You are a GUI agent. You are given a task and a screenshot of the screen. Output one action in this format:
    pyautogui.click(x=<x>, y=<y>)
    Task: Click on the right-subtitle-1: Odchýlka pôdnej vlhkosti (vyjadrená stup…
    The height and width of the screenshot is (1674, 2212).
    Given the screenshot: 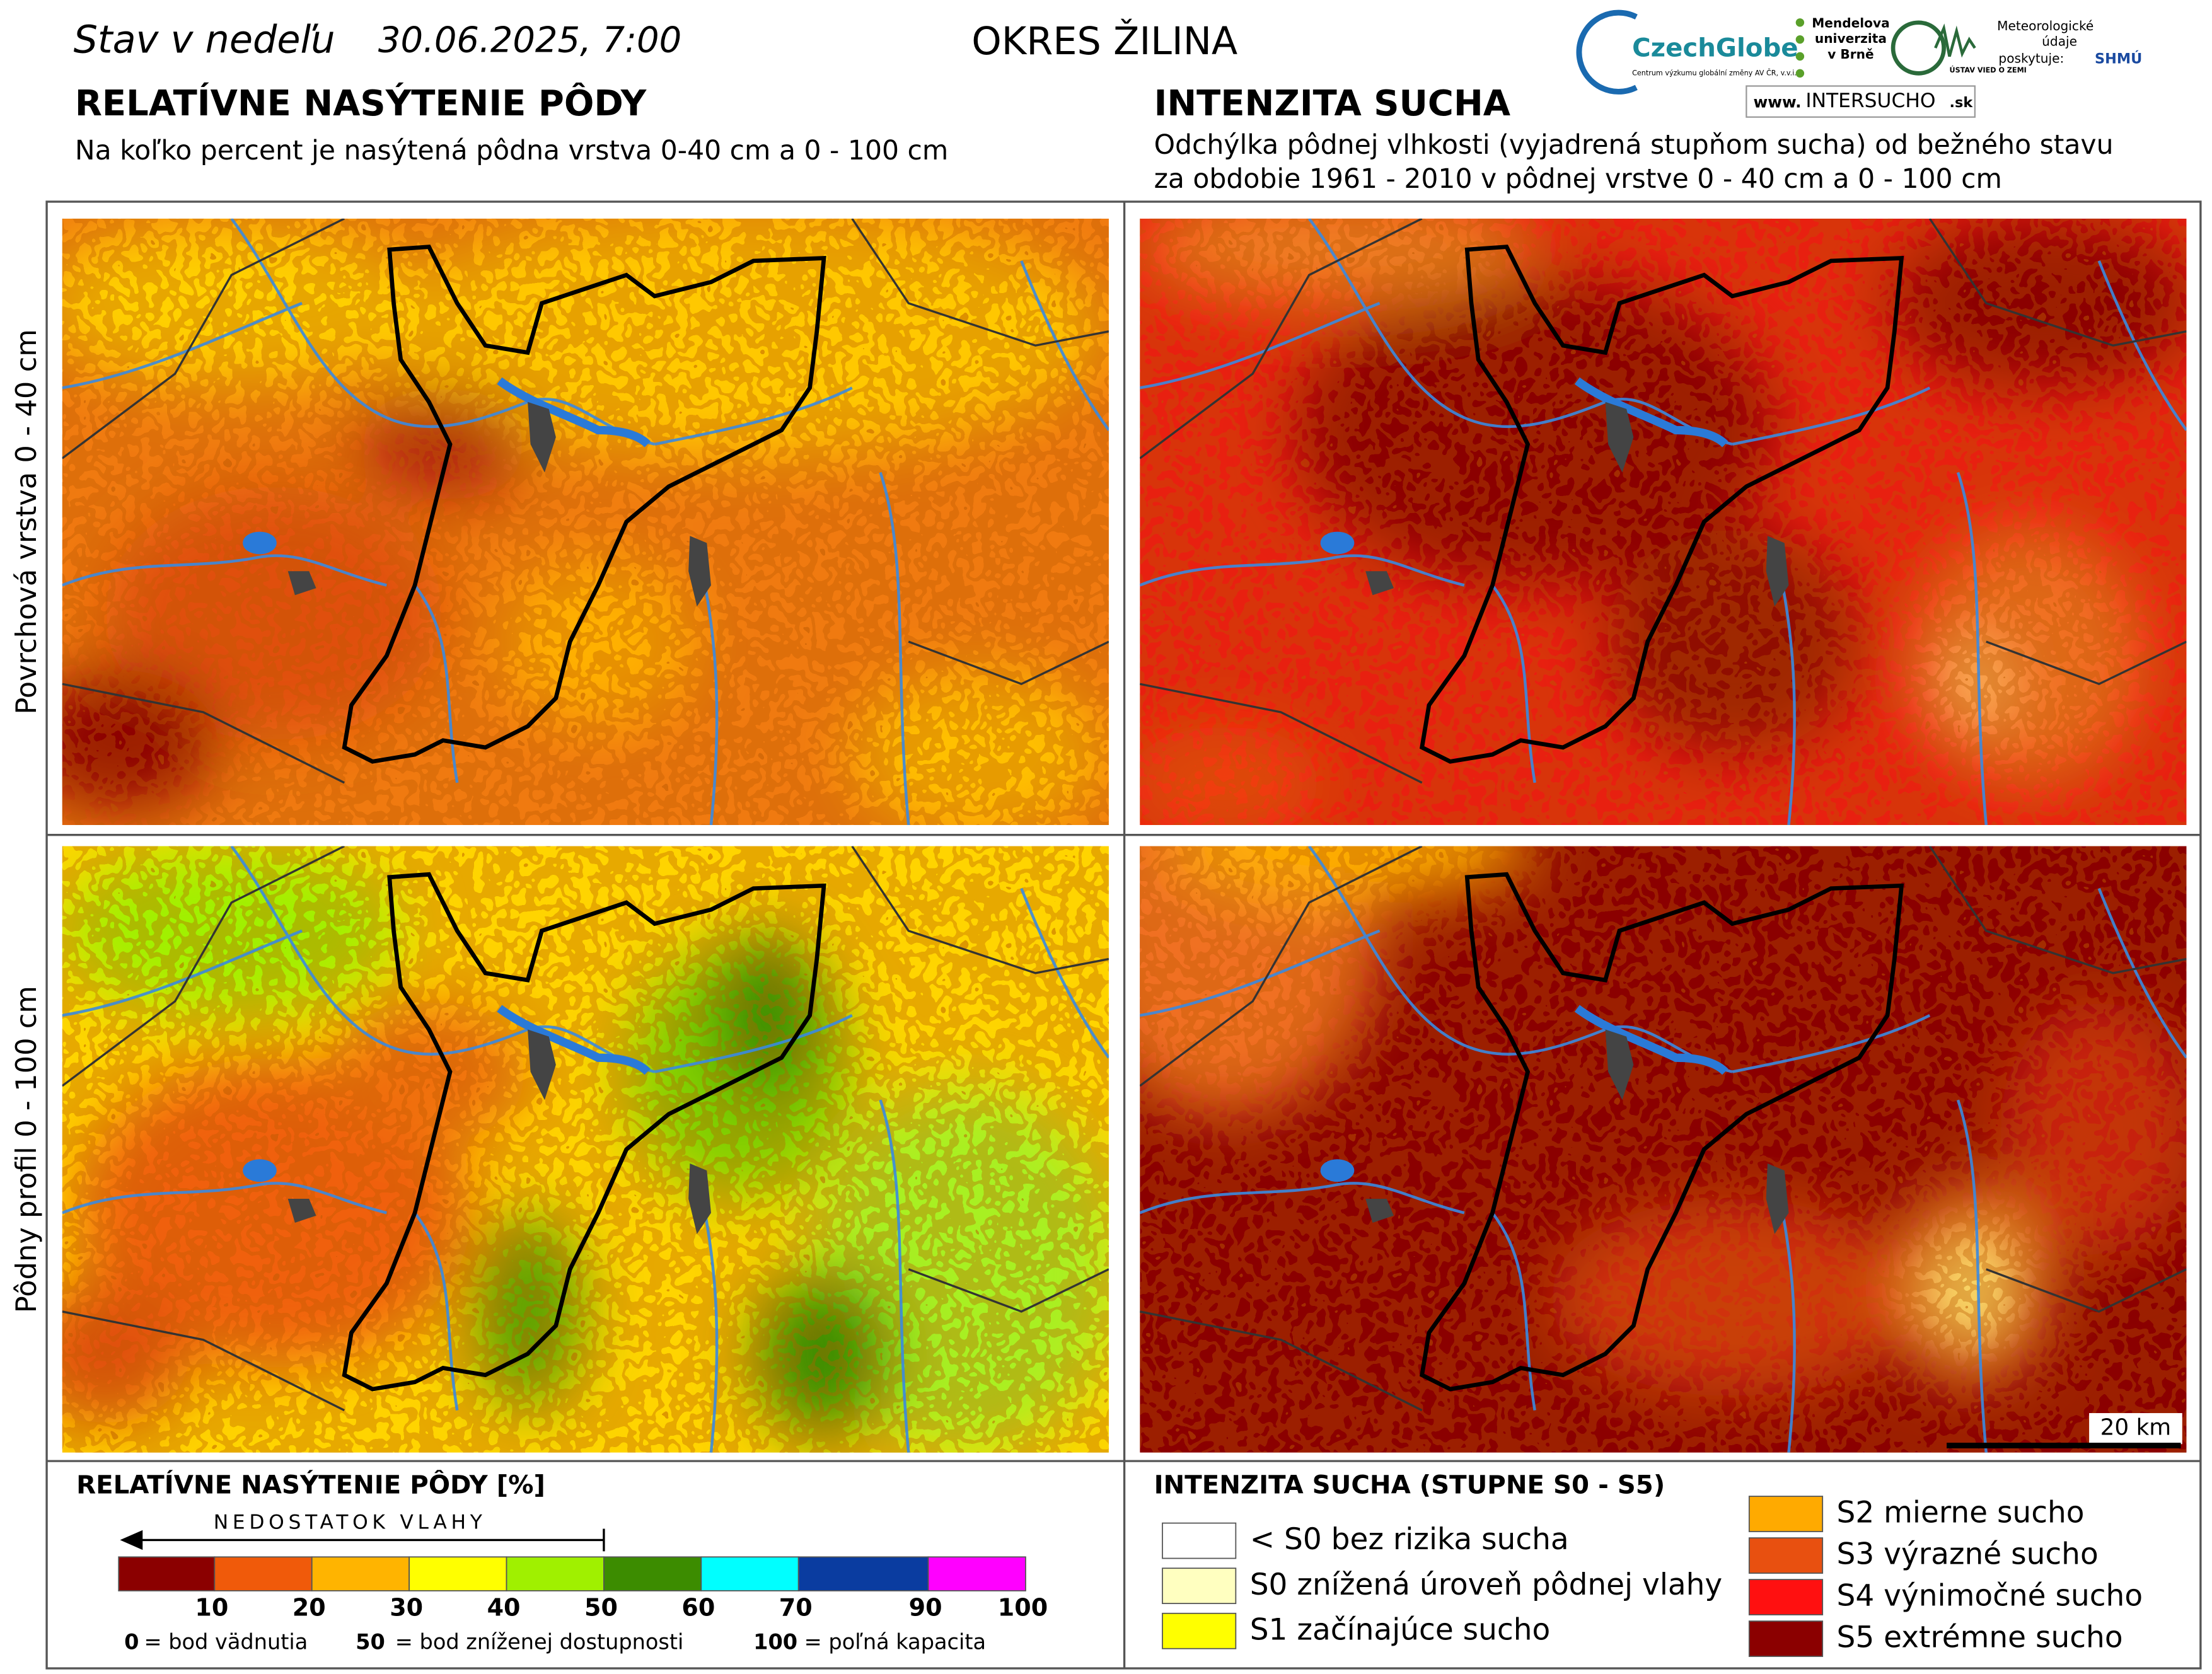 What is the action you would take?
    pyautogui.click(x=1634, y=145)
    